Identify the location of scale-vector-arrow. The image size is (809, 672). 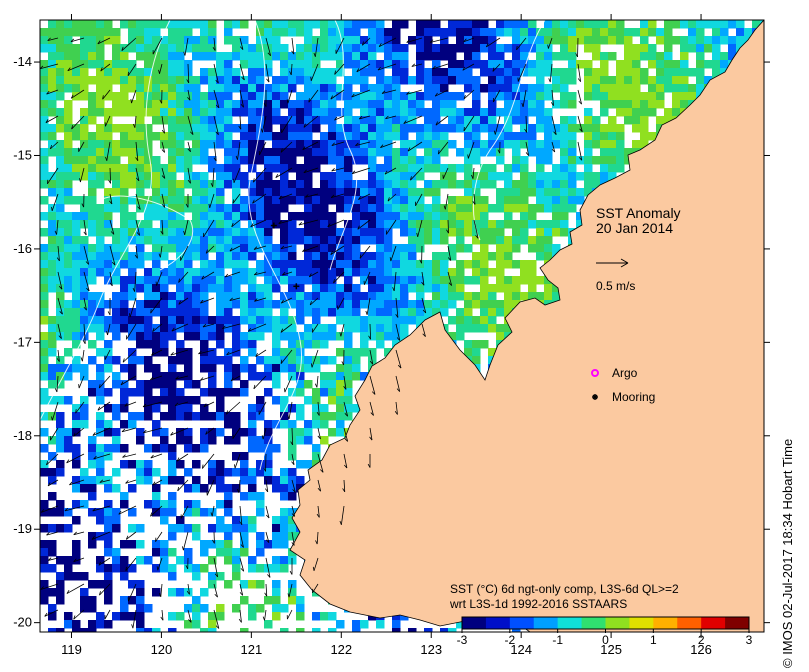
(612, 263).